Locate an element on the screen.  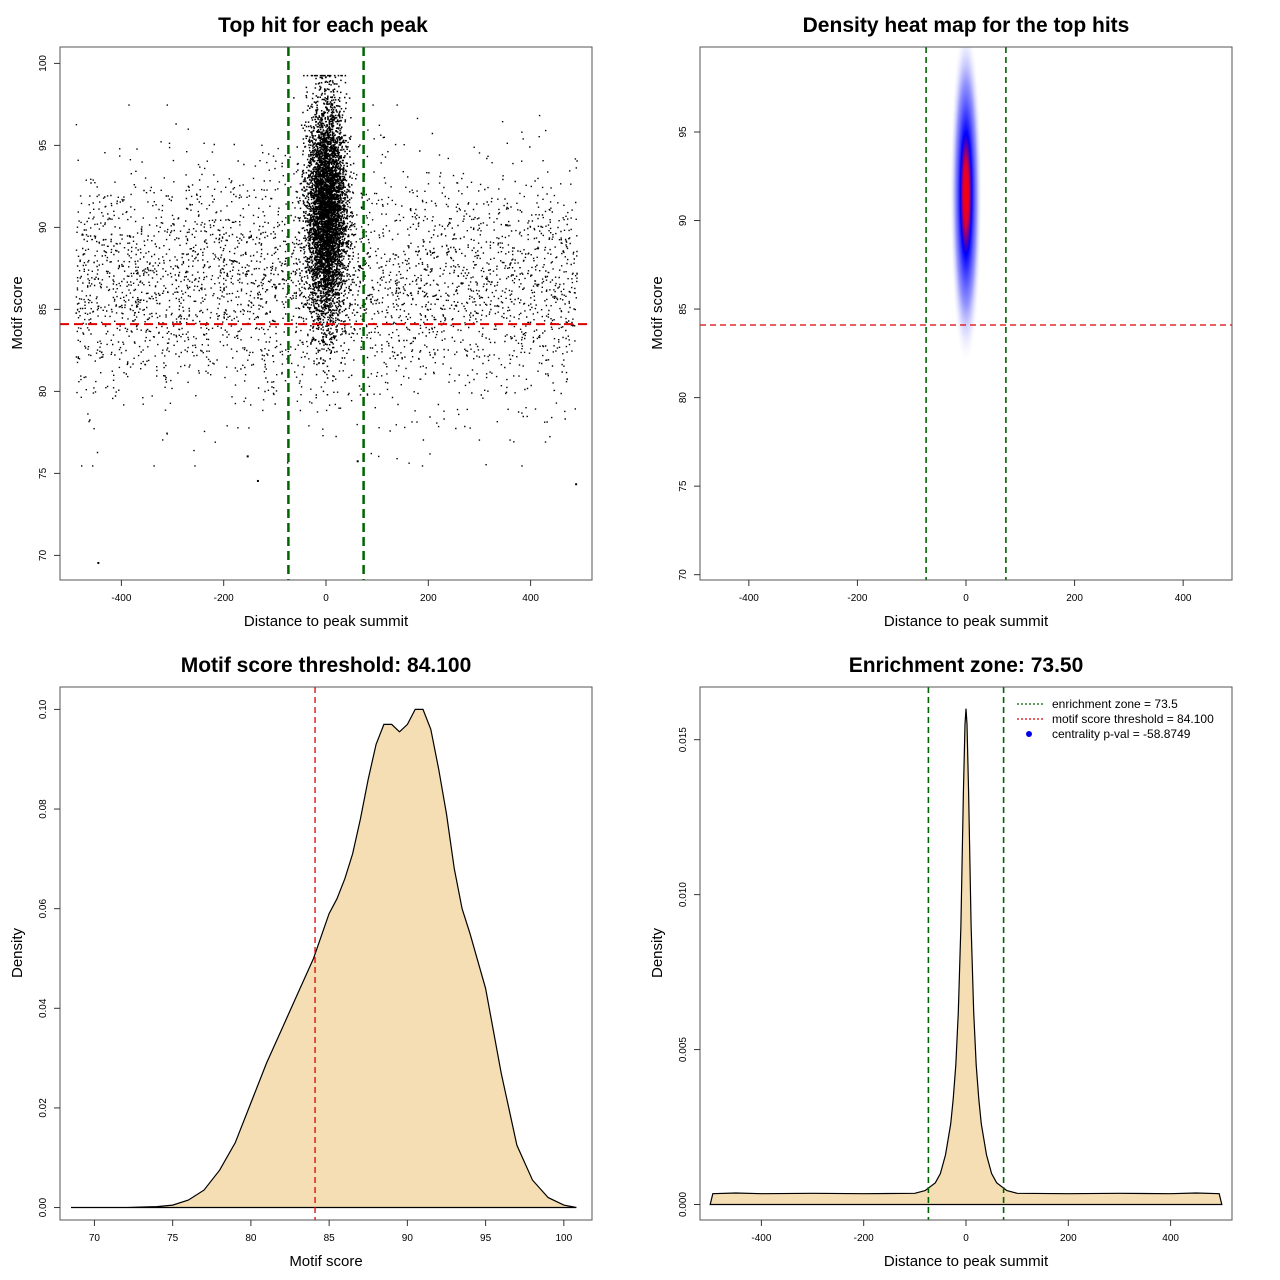
heatmap-cells is located at coordinates (966, 207).